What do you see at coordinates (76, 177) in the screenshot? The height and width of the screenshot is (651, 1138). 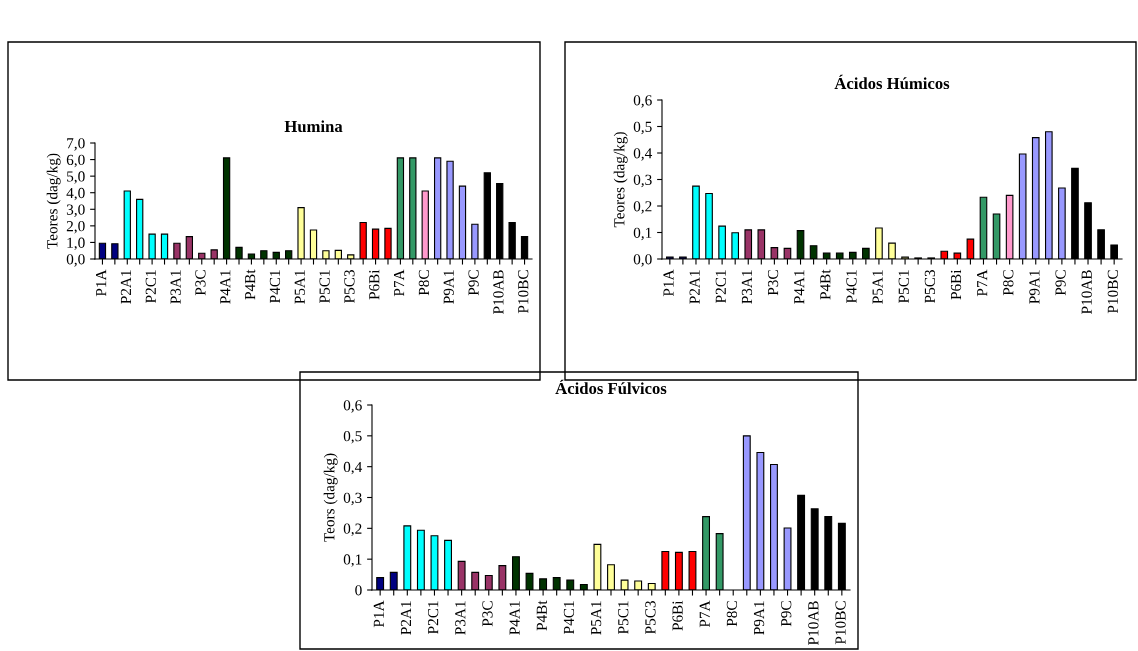 I see `y-tick-label: 5,0` at bounding box center [76, 177].